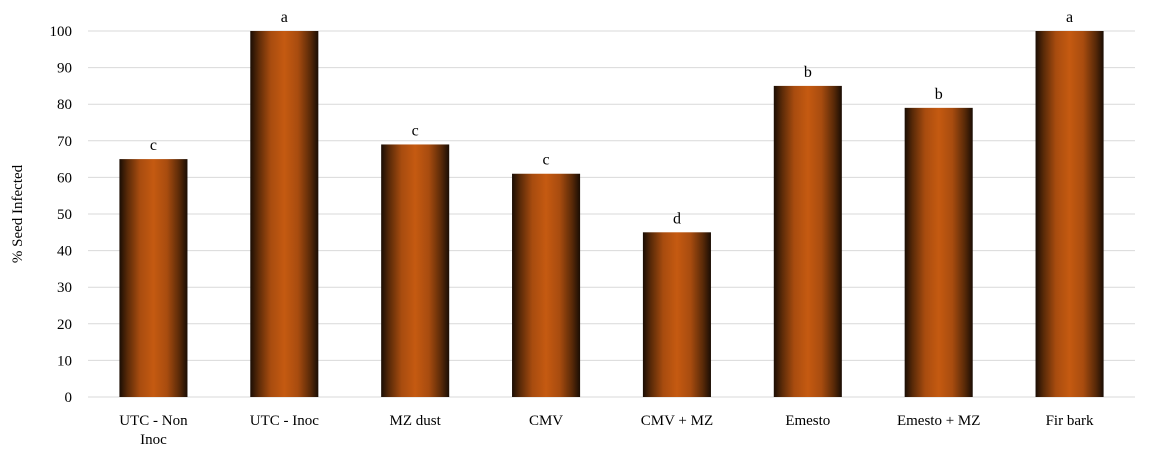 This screenshot has height=457, width=1150. What do you see at coordinates (153, 440) in the screenshot?
I see `x-tick-label-line: Inoc` at bounding box center [153, 440].